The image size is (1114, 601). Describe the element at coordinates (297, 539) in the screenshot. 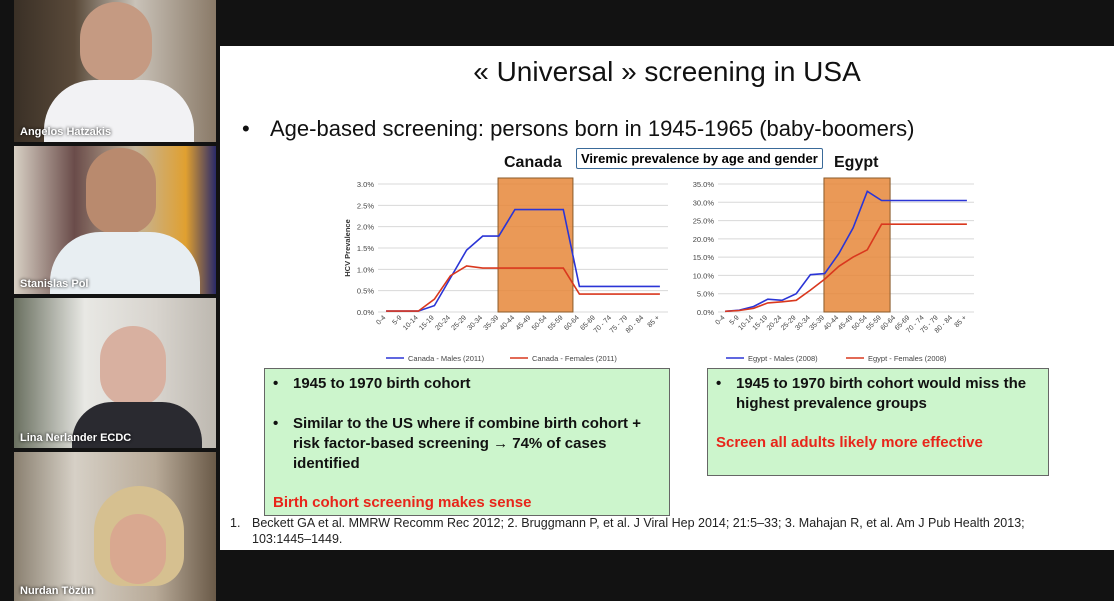

I see `reference-line: 103:1445–1449.` at that location.